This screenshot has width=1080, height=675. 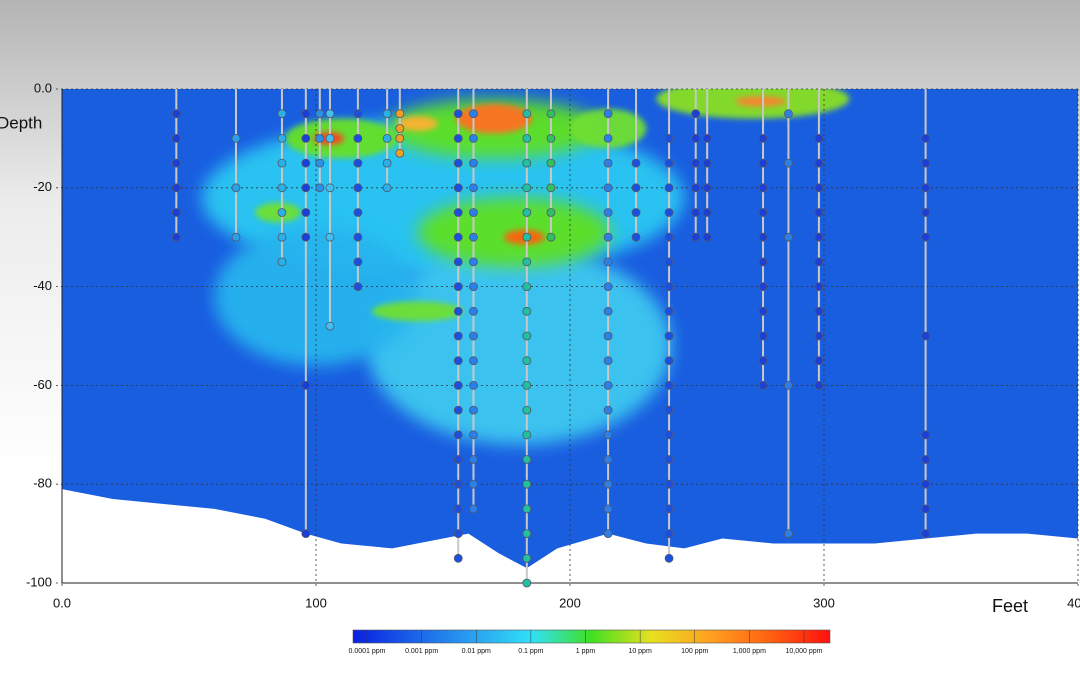 What do you see at coordinates (421, 651) in the screenshot?
I see `colorbar-label: 0.001 ppm` at bounding box center [421, 651].